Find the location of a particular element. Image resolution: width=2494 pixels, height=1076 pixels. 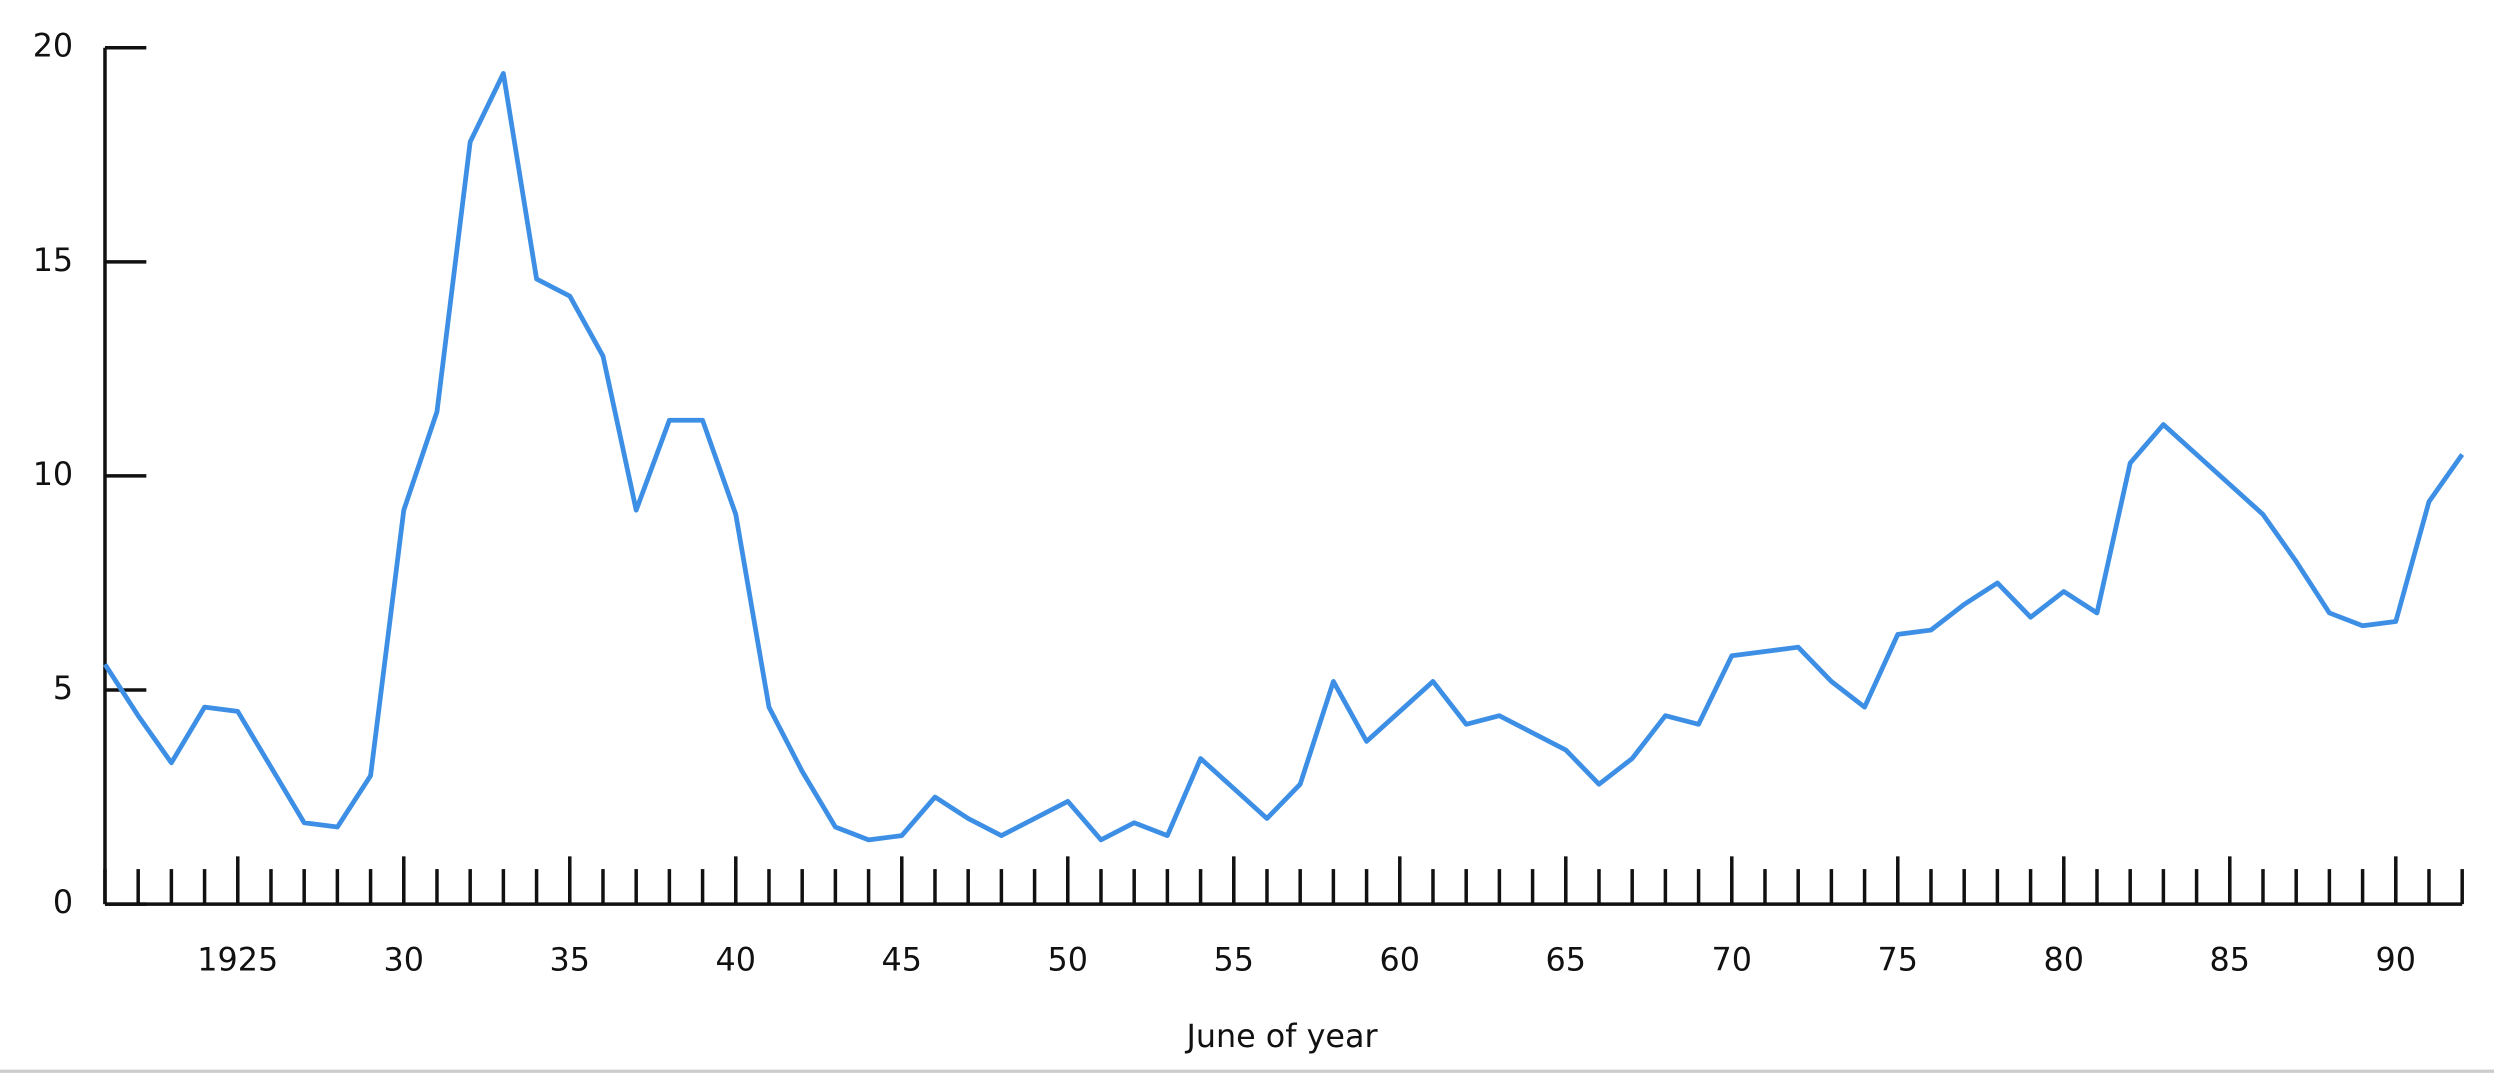

x-tick-label: 65 is located at coordinates (1566, 959).